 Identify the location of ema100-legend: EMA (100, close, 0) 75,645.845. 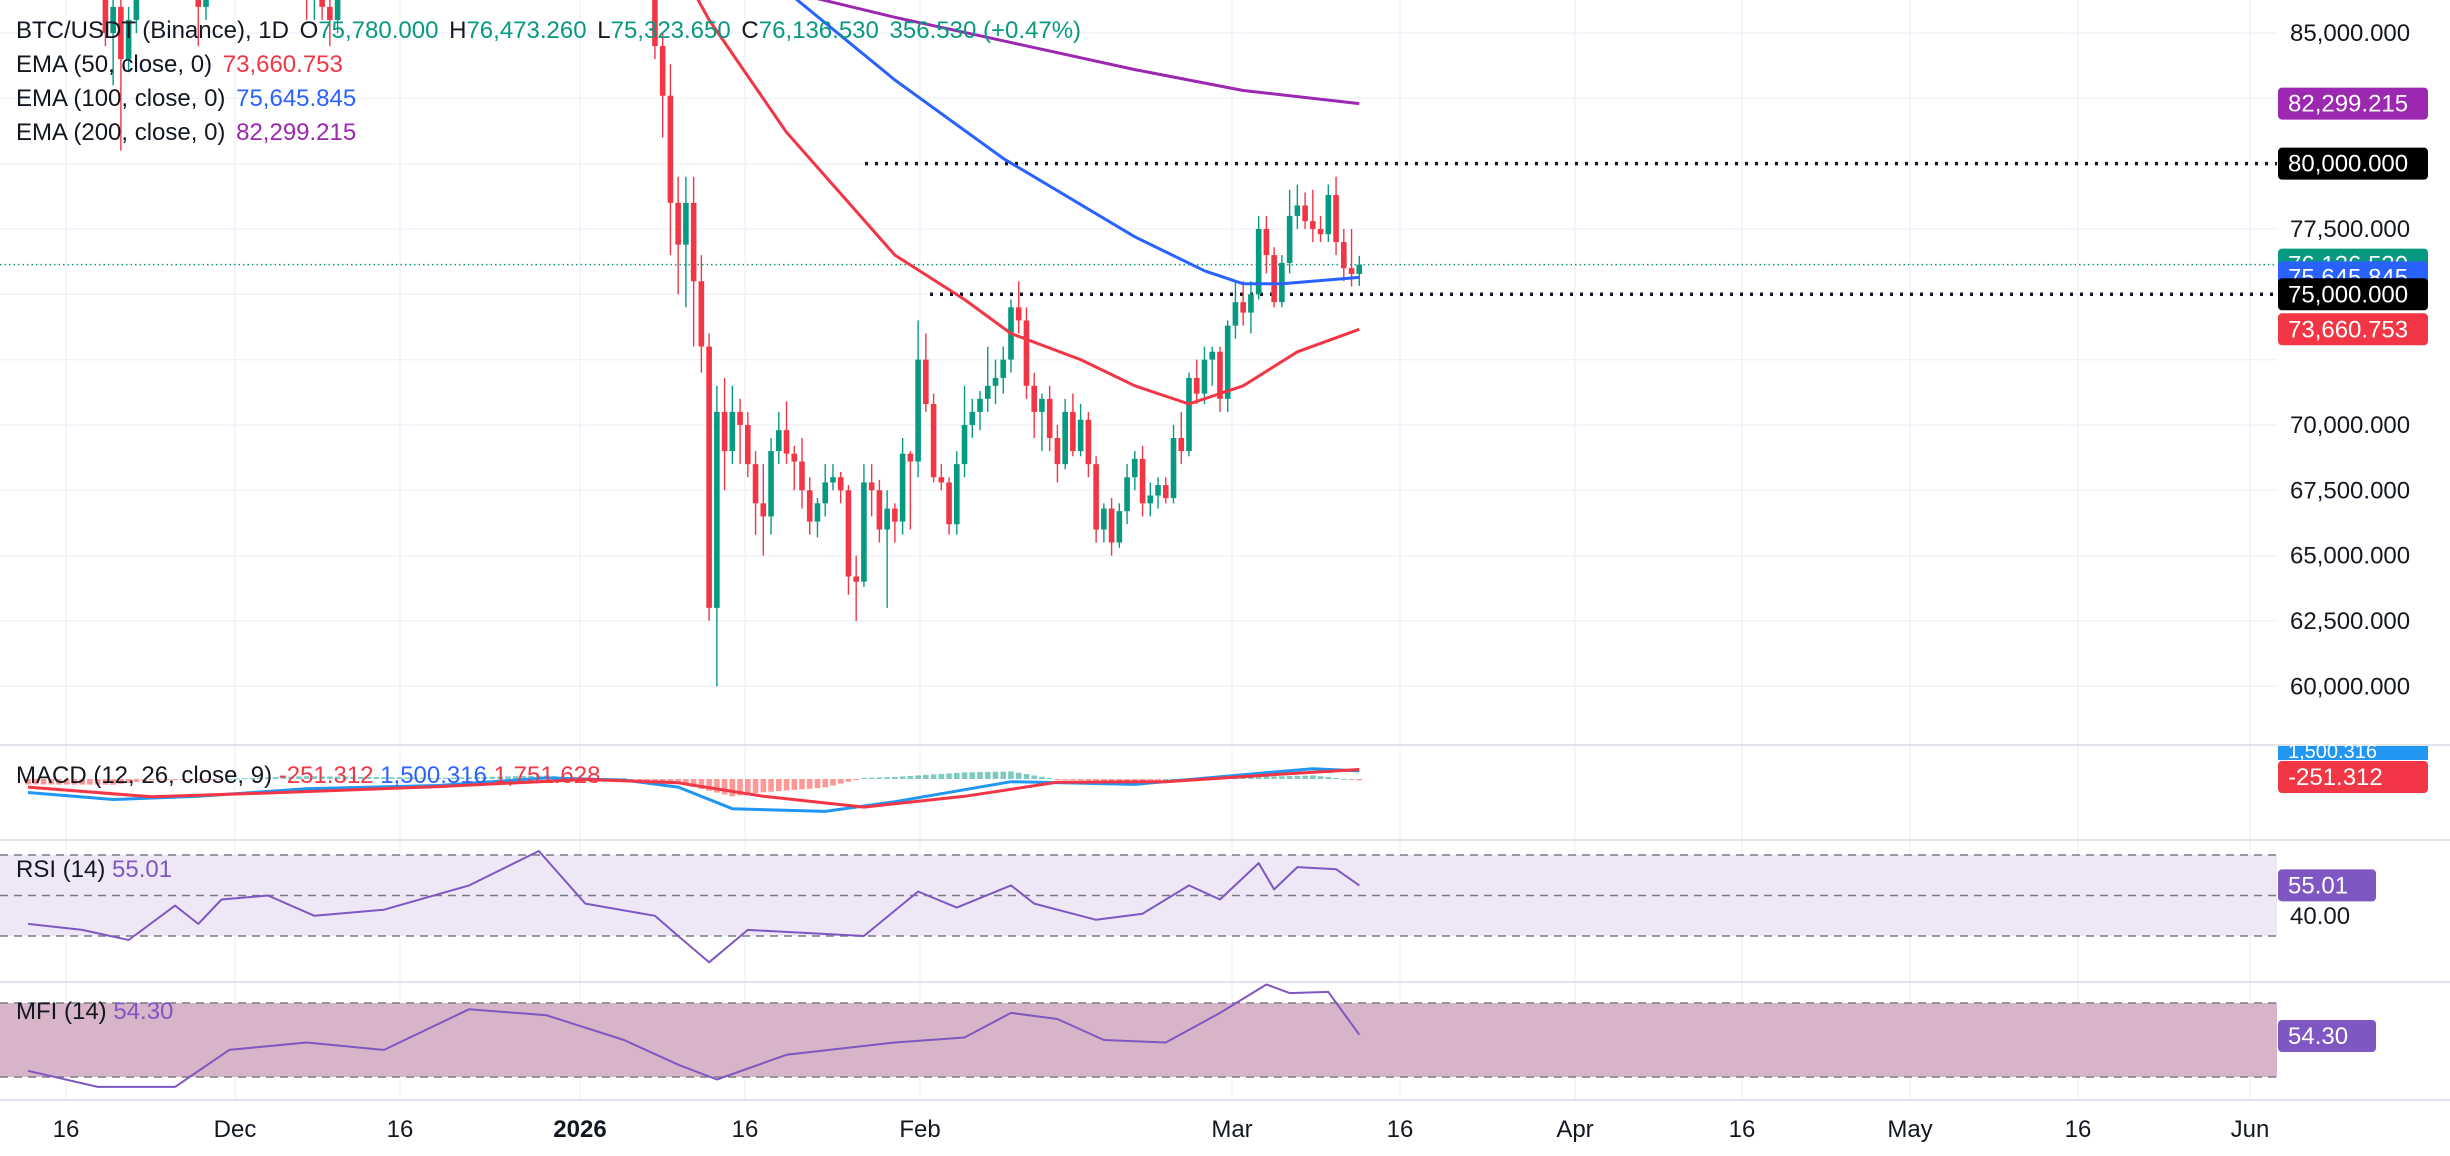
(188, 99).